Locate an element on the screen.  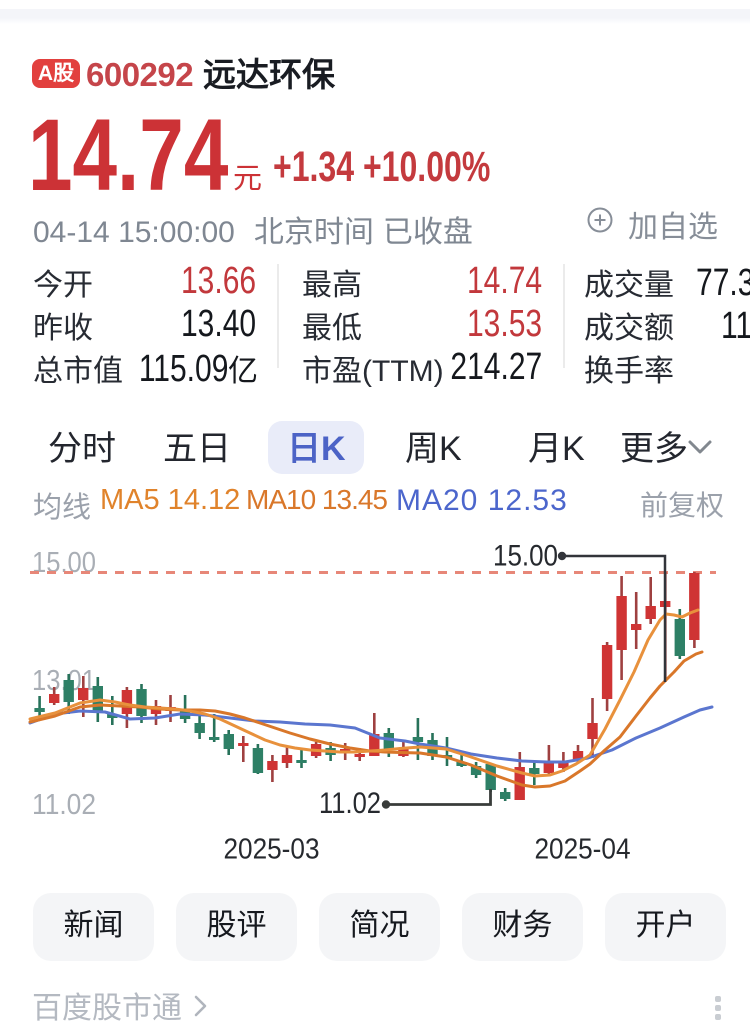
svg-text: 2025-04 is located at coordinates (583, 850).